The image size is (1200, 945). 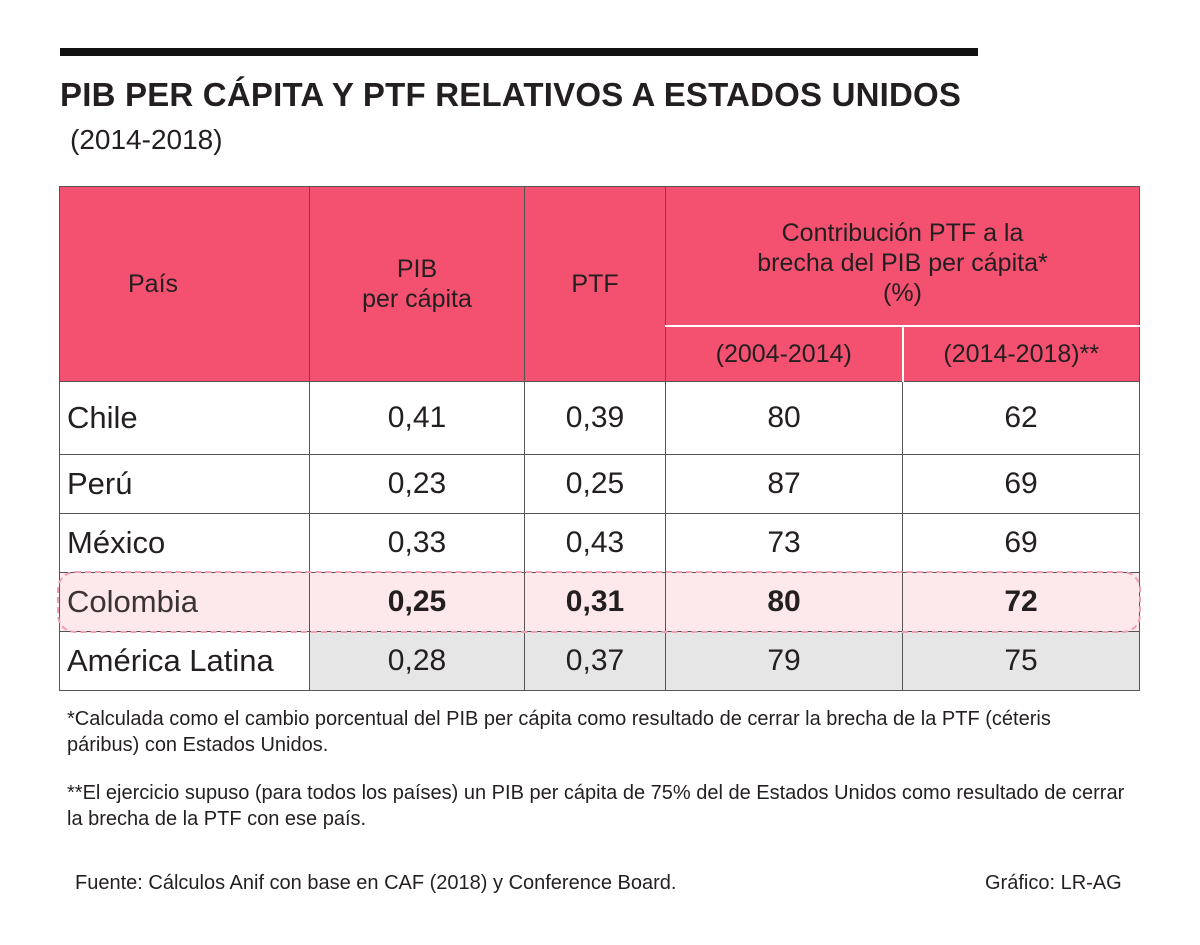 What do you see at coordinates (417, 543) in the screenshot?
I see `cell-pib: 0,33` at bounding box center [417, 543].